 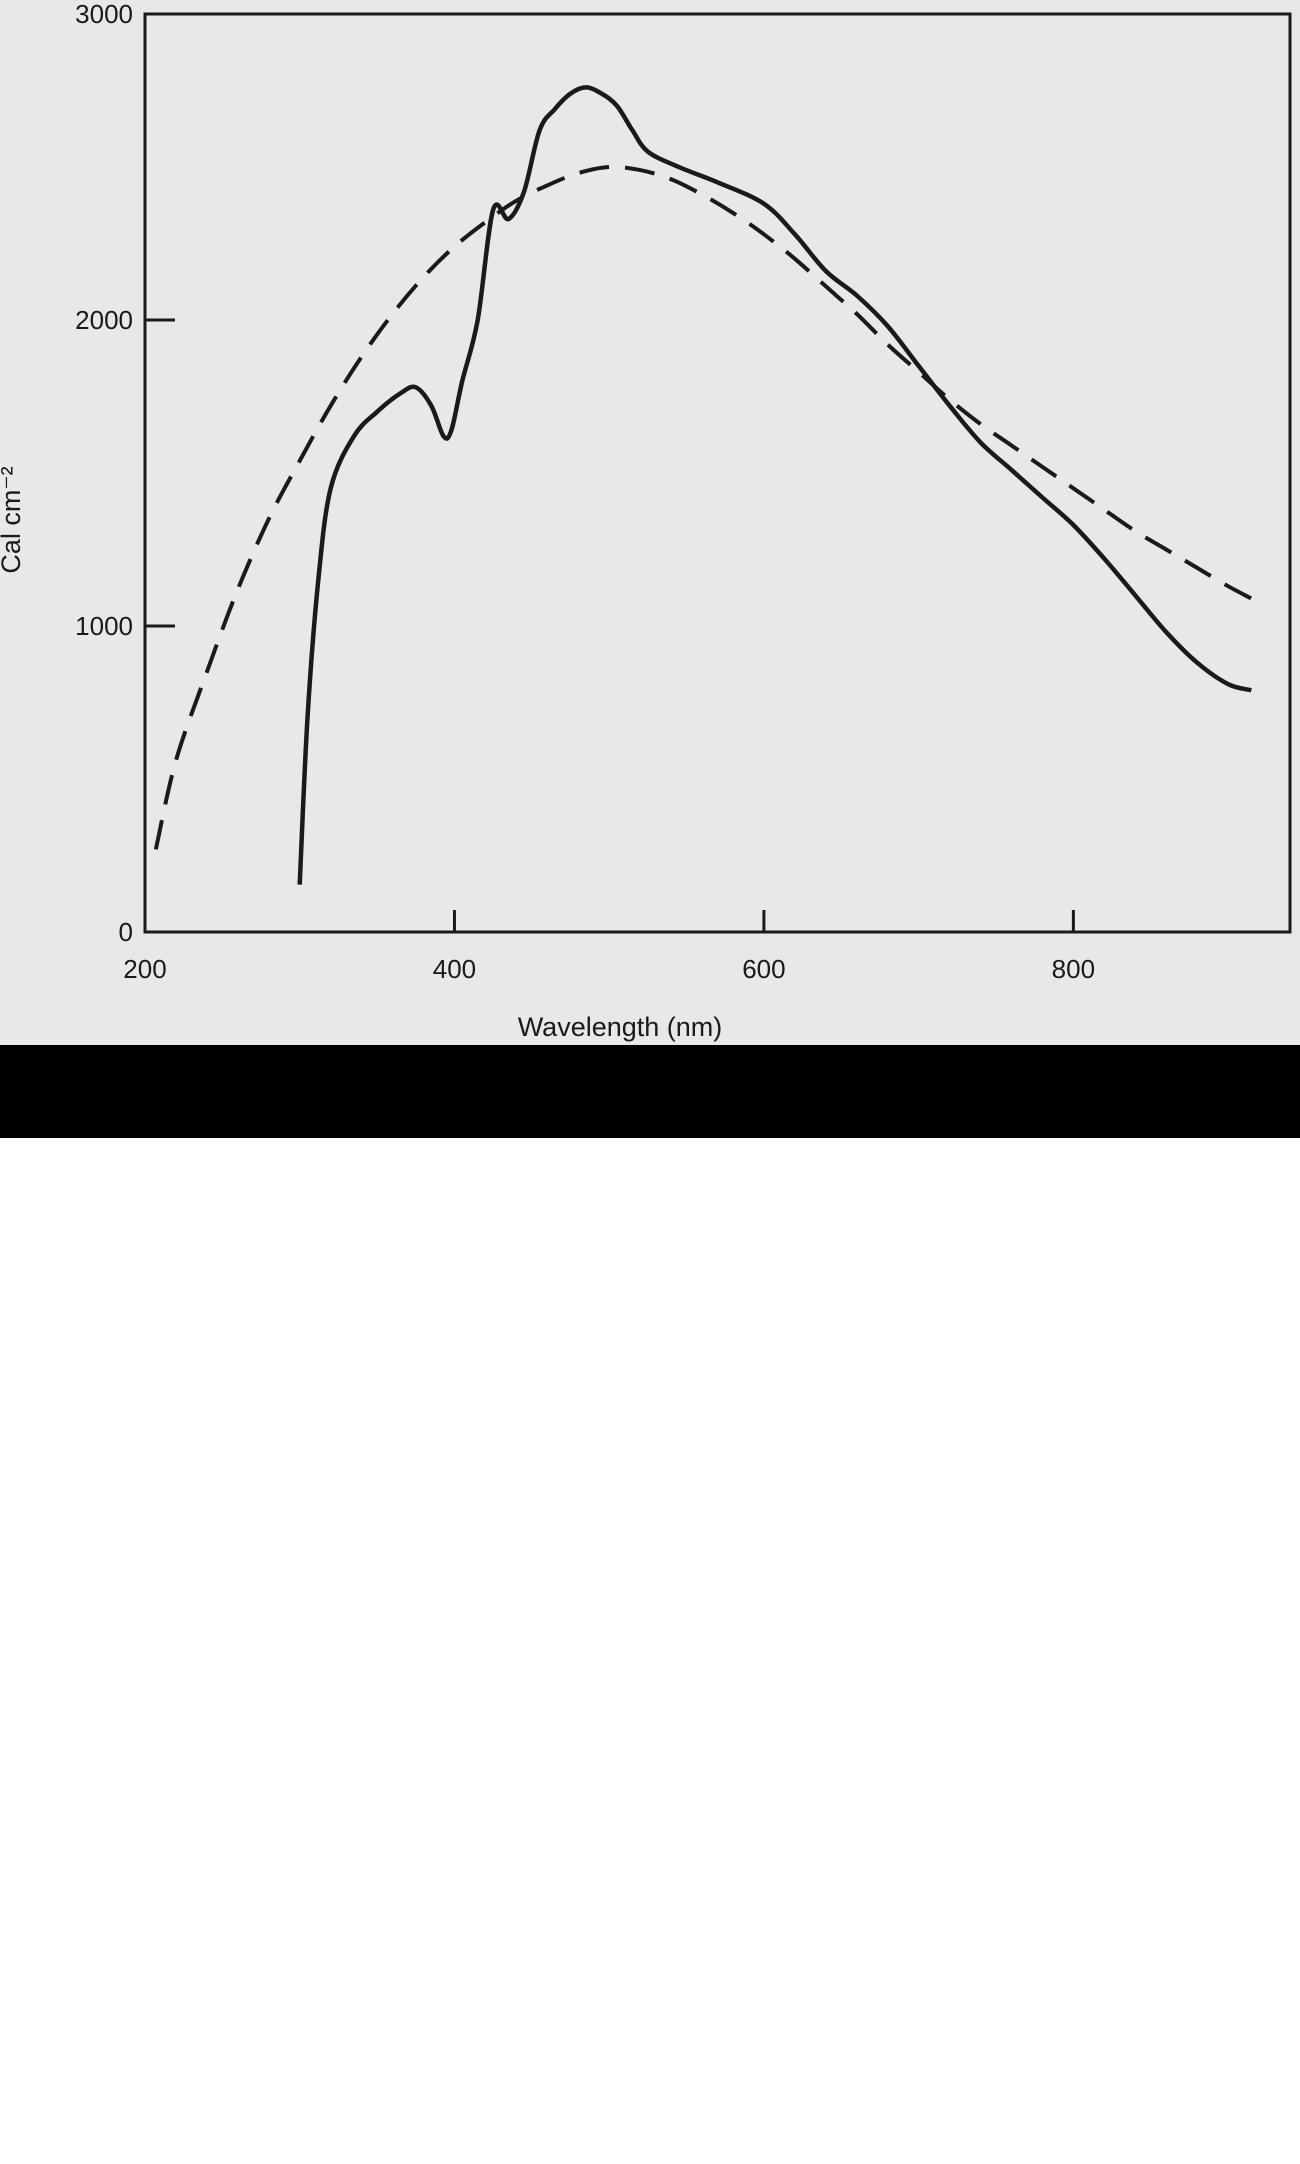 What do you see at coordinates (763, 969) in the screenshot?
I see `x-tick-label: 600` at bounding box center [763, 969].